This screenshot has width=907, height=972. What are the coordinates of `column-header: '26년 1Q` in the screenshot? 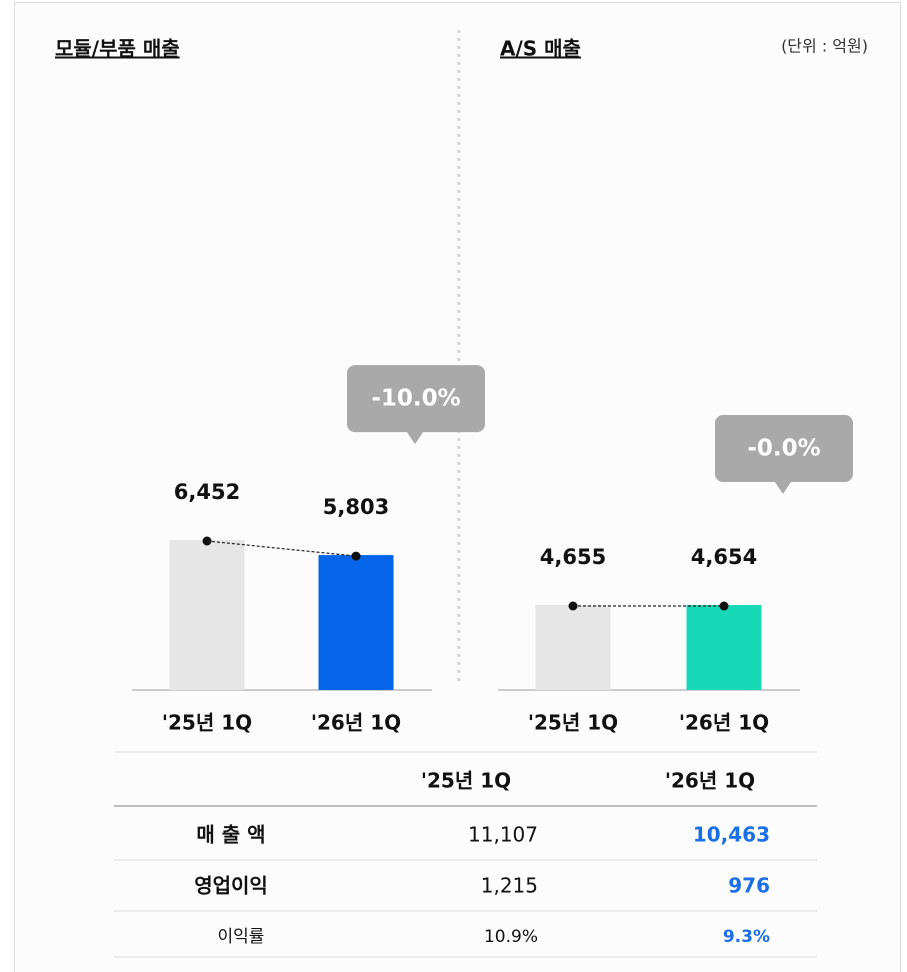 It's located at (710, 781).